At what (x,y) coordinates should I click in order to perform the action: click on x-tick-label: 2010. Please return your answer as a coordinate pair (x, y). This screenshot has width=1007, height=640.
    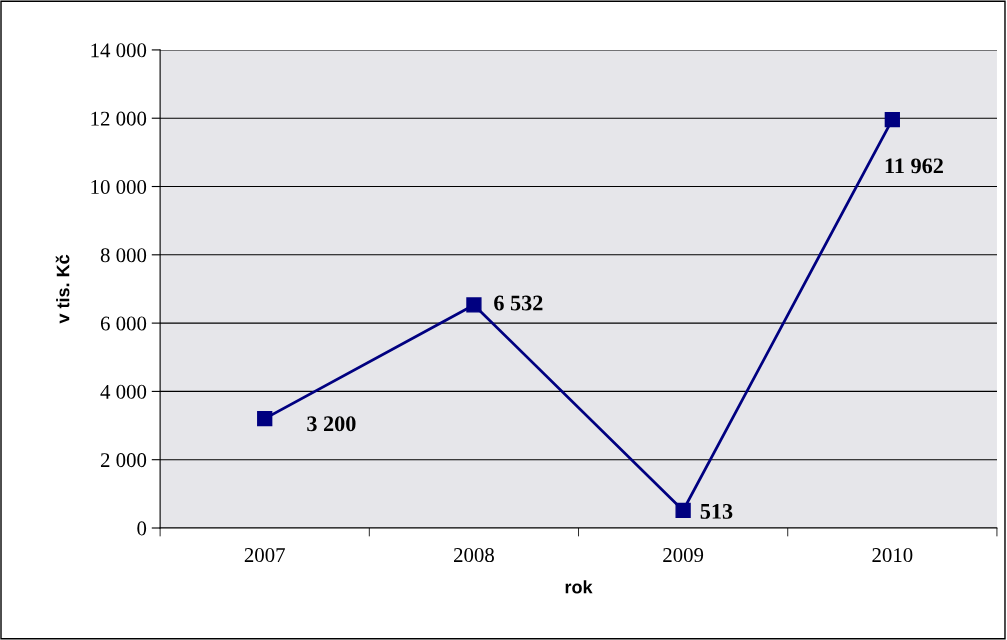
    Looking at the image, I should click on (892, 555).